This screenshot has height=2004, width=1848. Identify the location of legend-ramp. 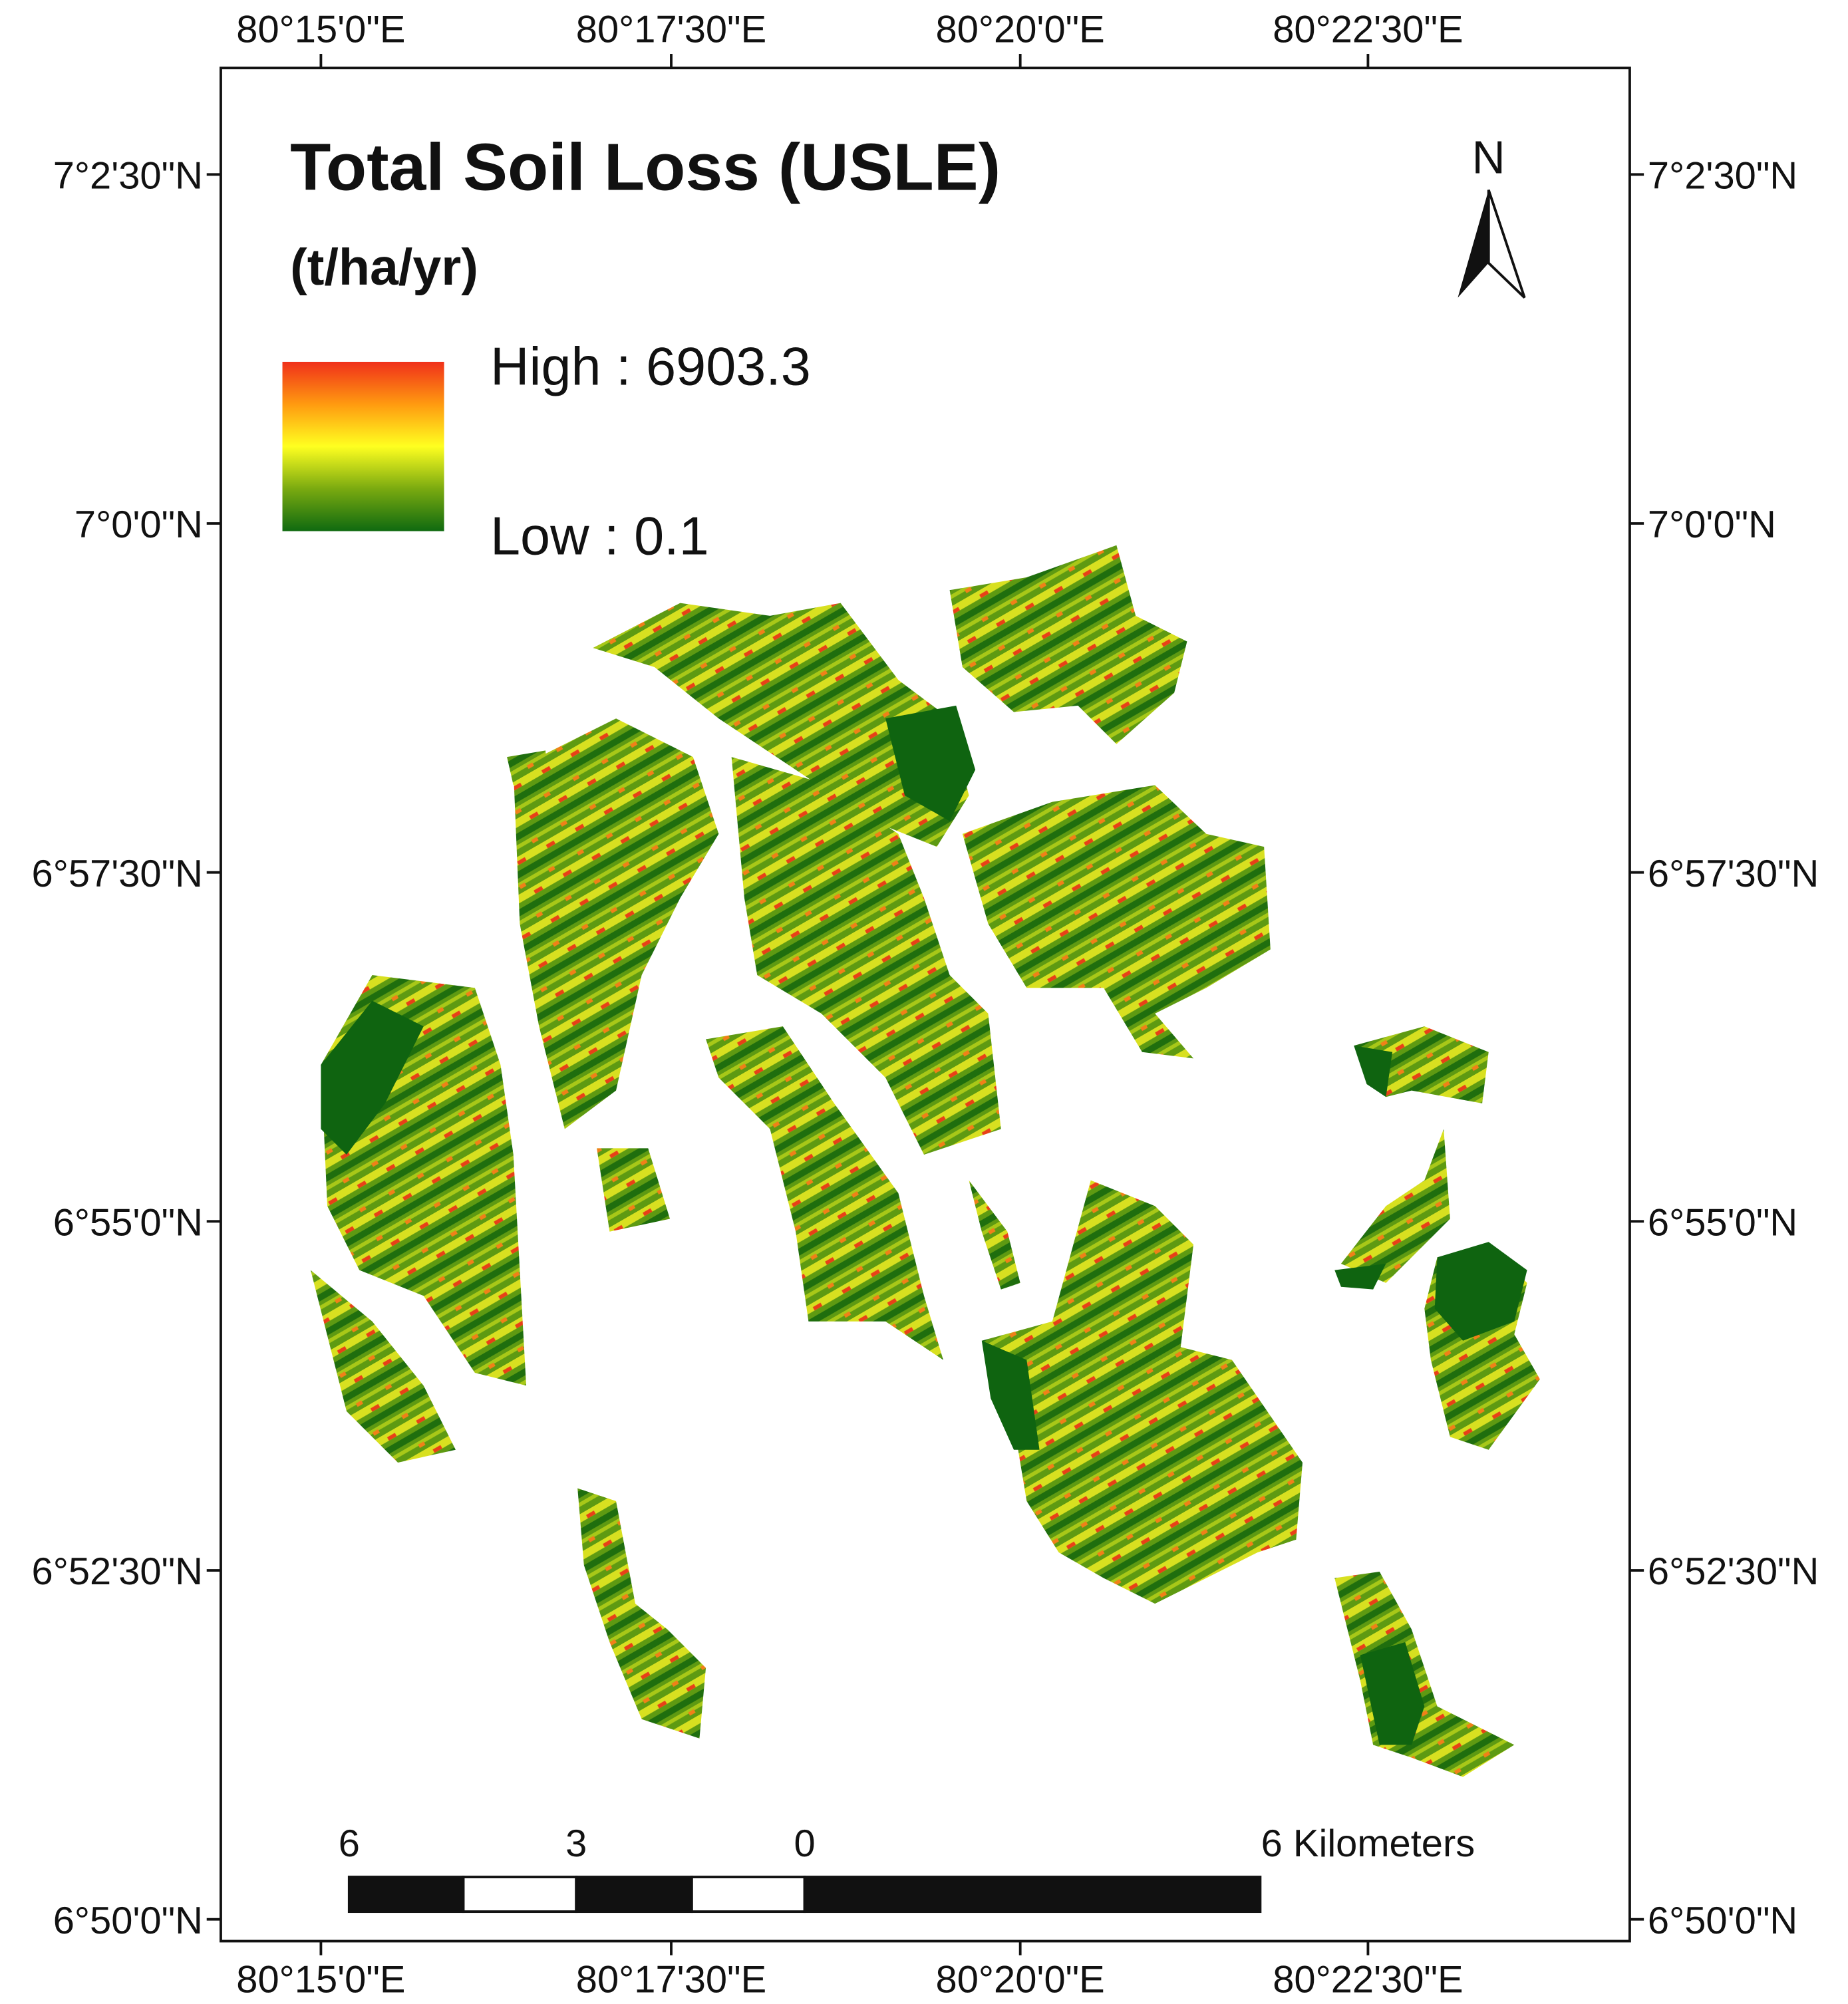
(363, 446).